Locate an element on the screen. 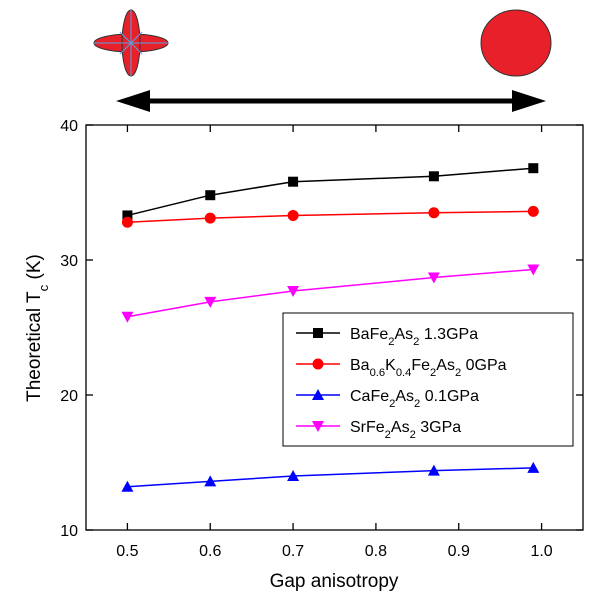  double-arrow is located at coordinates (331, 101).